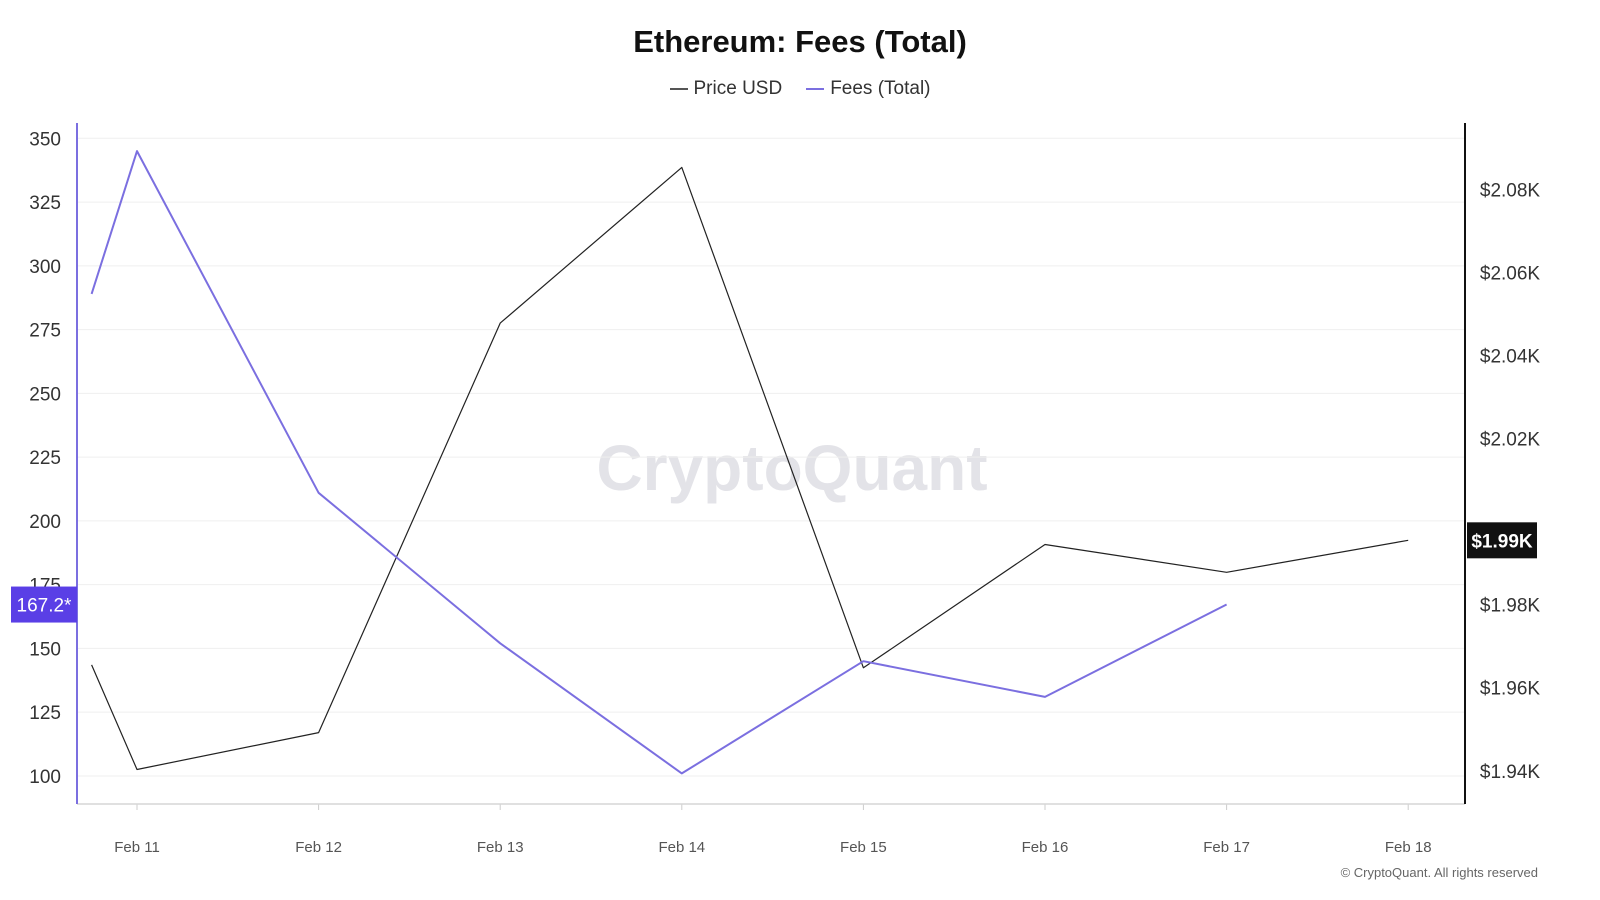 The image size is (1600, 900). What do you see at coordinates (318, 847) in the screenshot?
I see `x-tick-label: Feb 12` at bounding box center [318, 847].